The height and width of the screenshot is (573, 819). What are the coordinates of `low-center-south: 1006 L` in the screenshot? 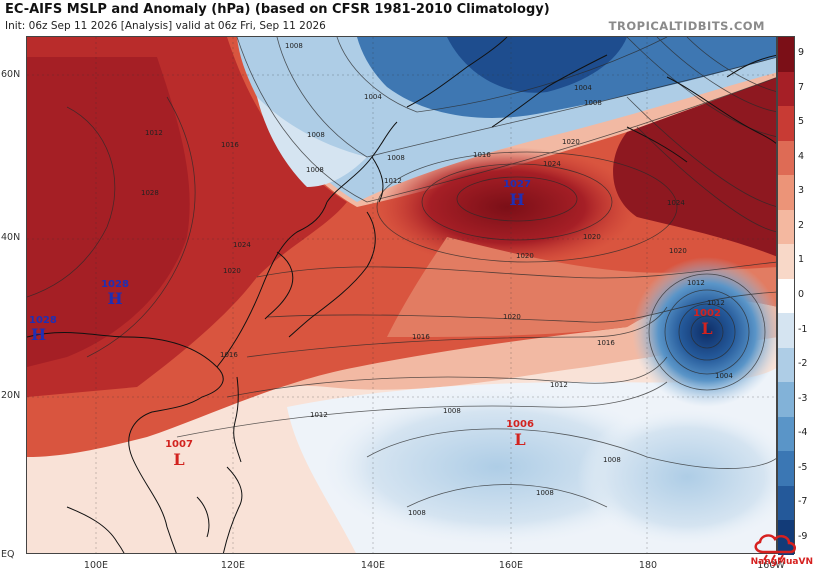 It's located at (520, 434).